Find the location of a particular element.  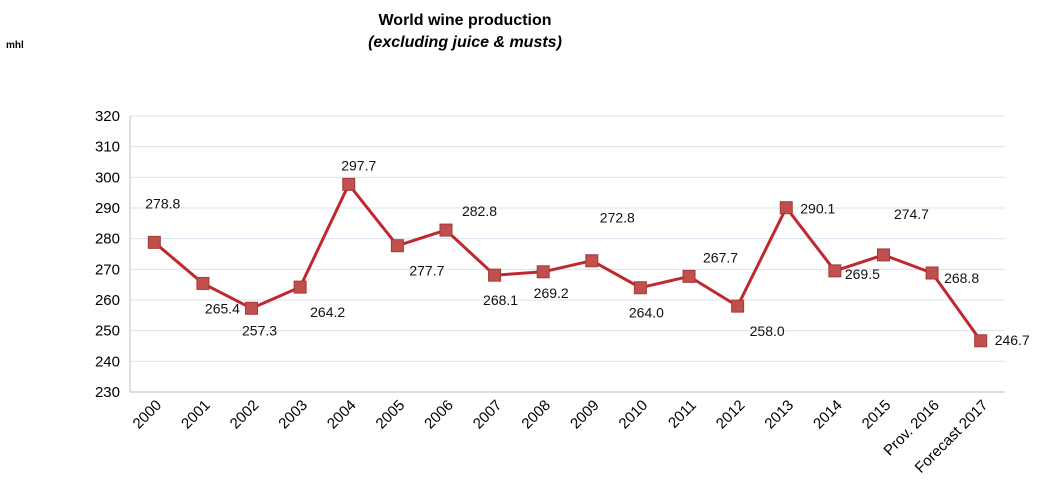

y-tick-label: 280 is located at coordinates (107, 239).